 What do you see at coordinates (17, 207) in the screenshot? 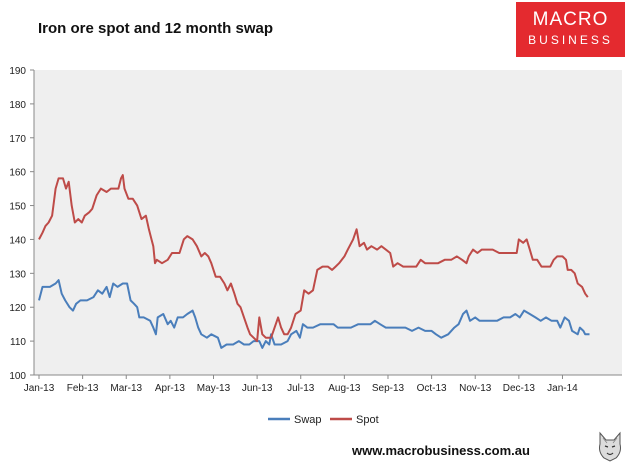
I see `y-tick-label: 150` at bounding box center [17, 207].